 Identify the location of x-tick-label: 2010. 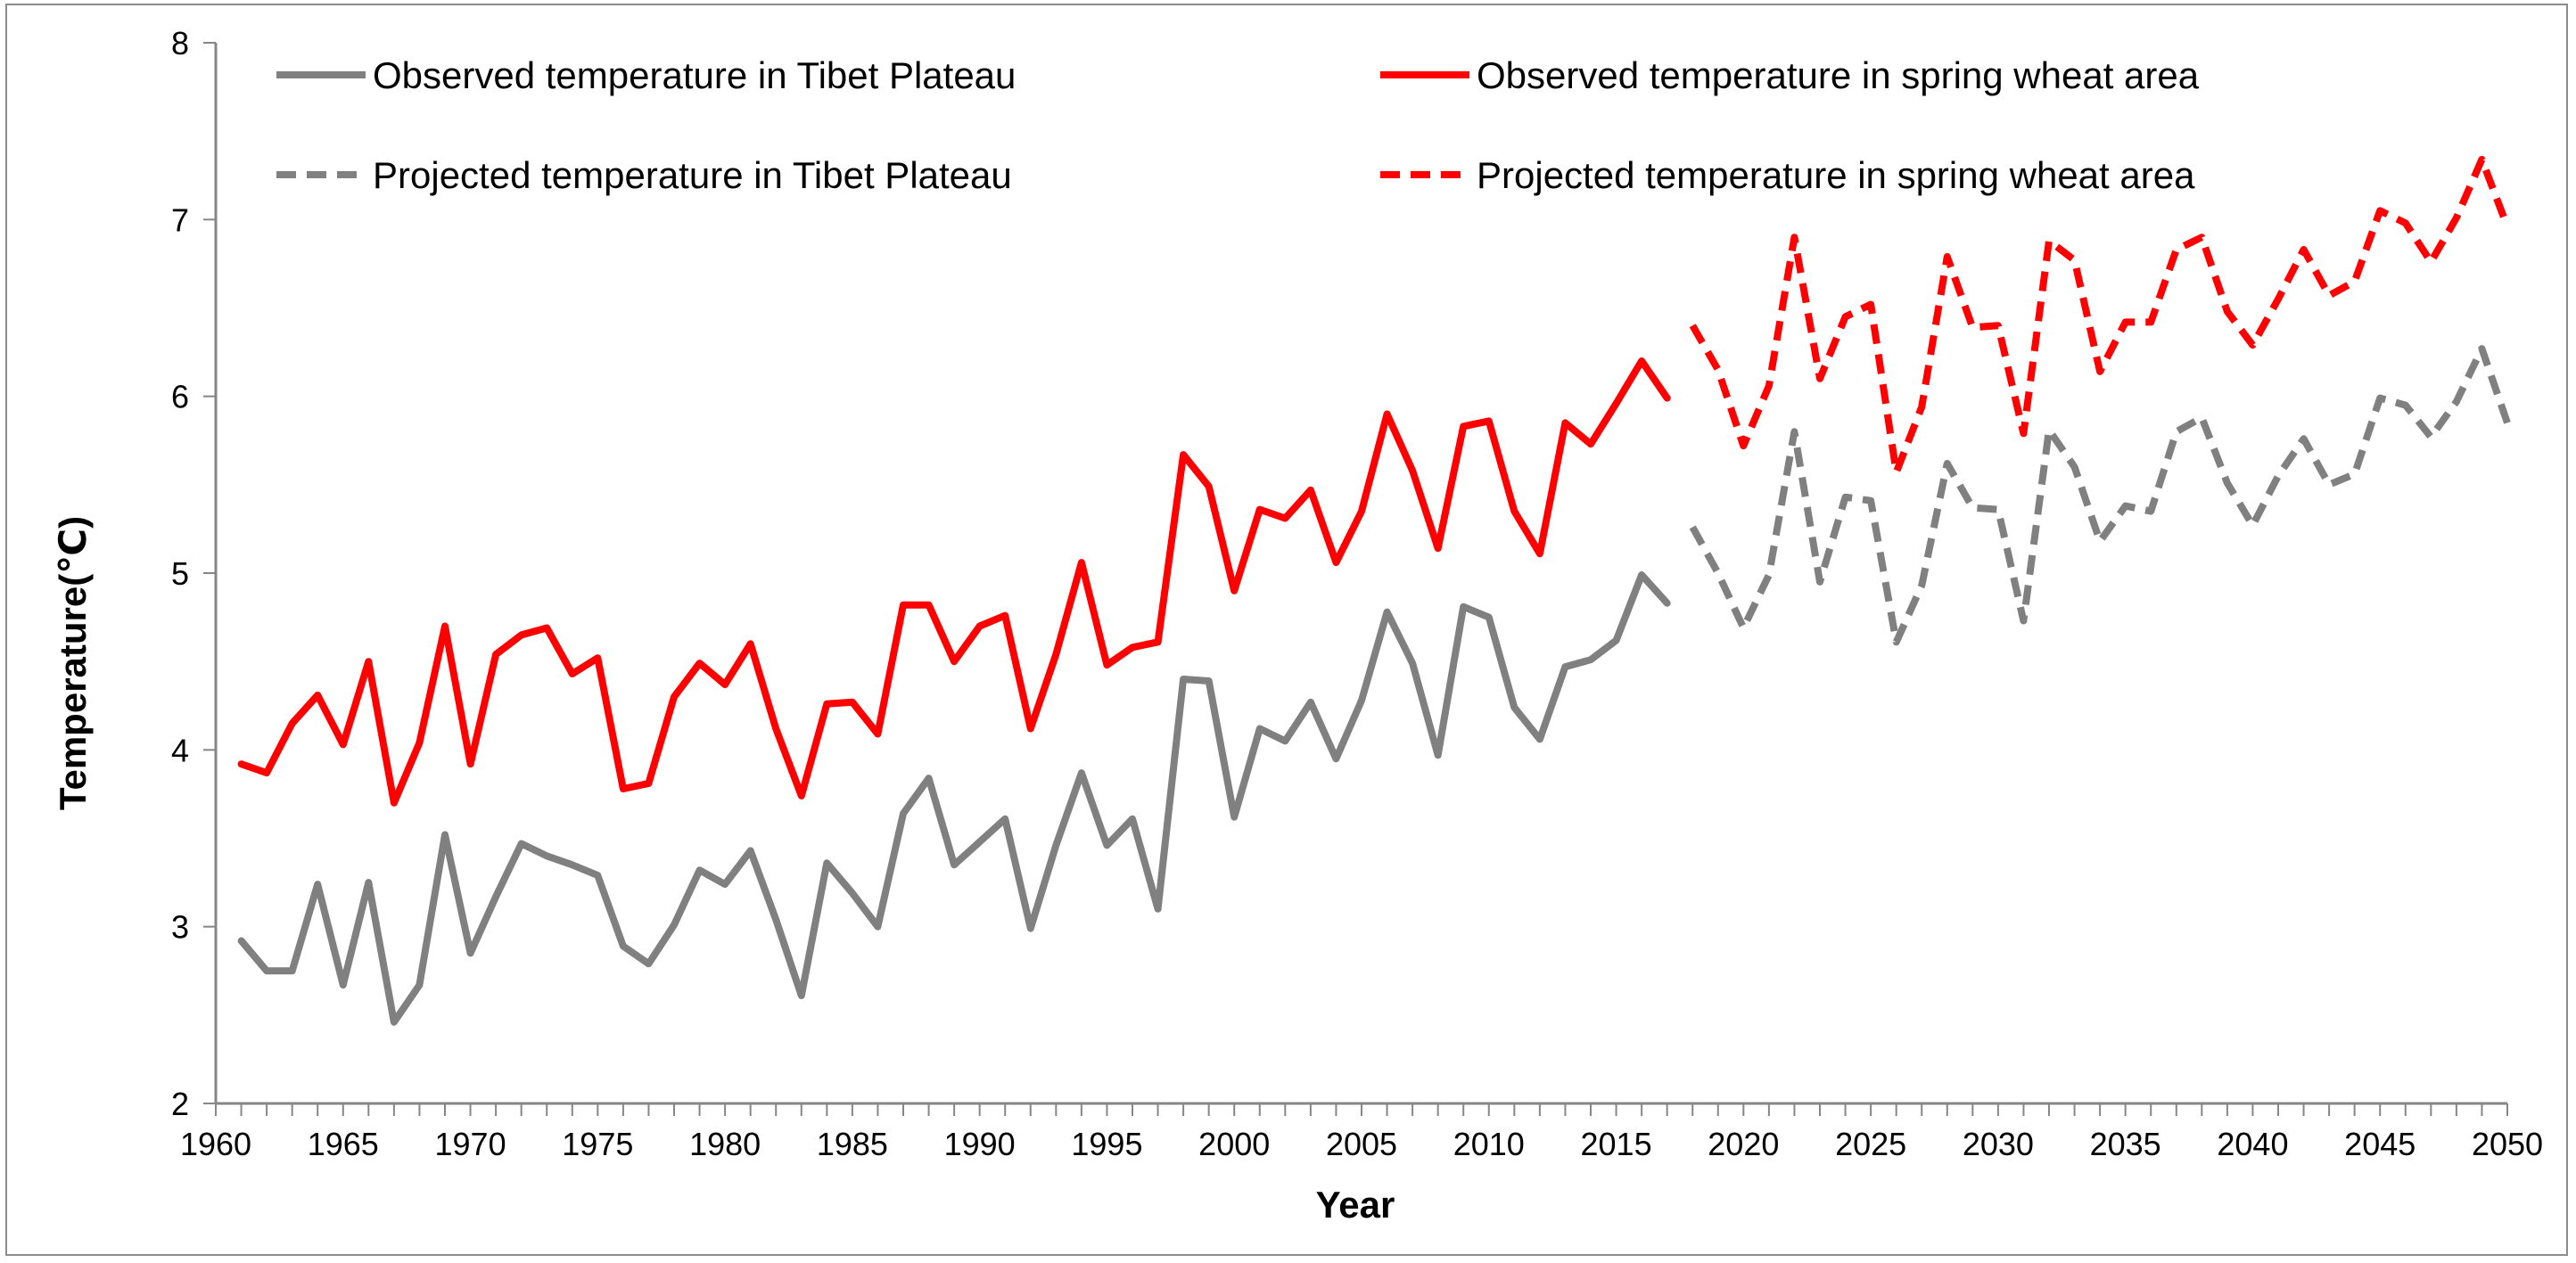
(1489, 1144).